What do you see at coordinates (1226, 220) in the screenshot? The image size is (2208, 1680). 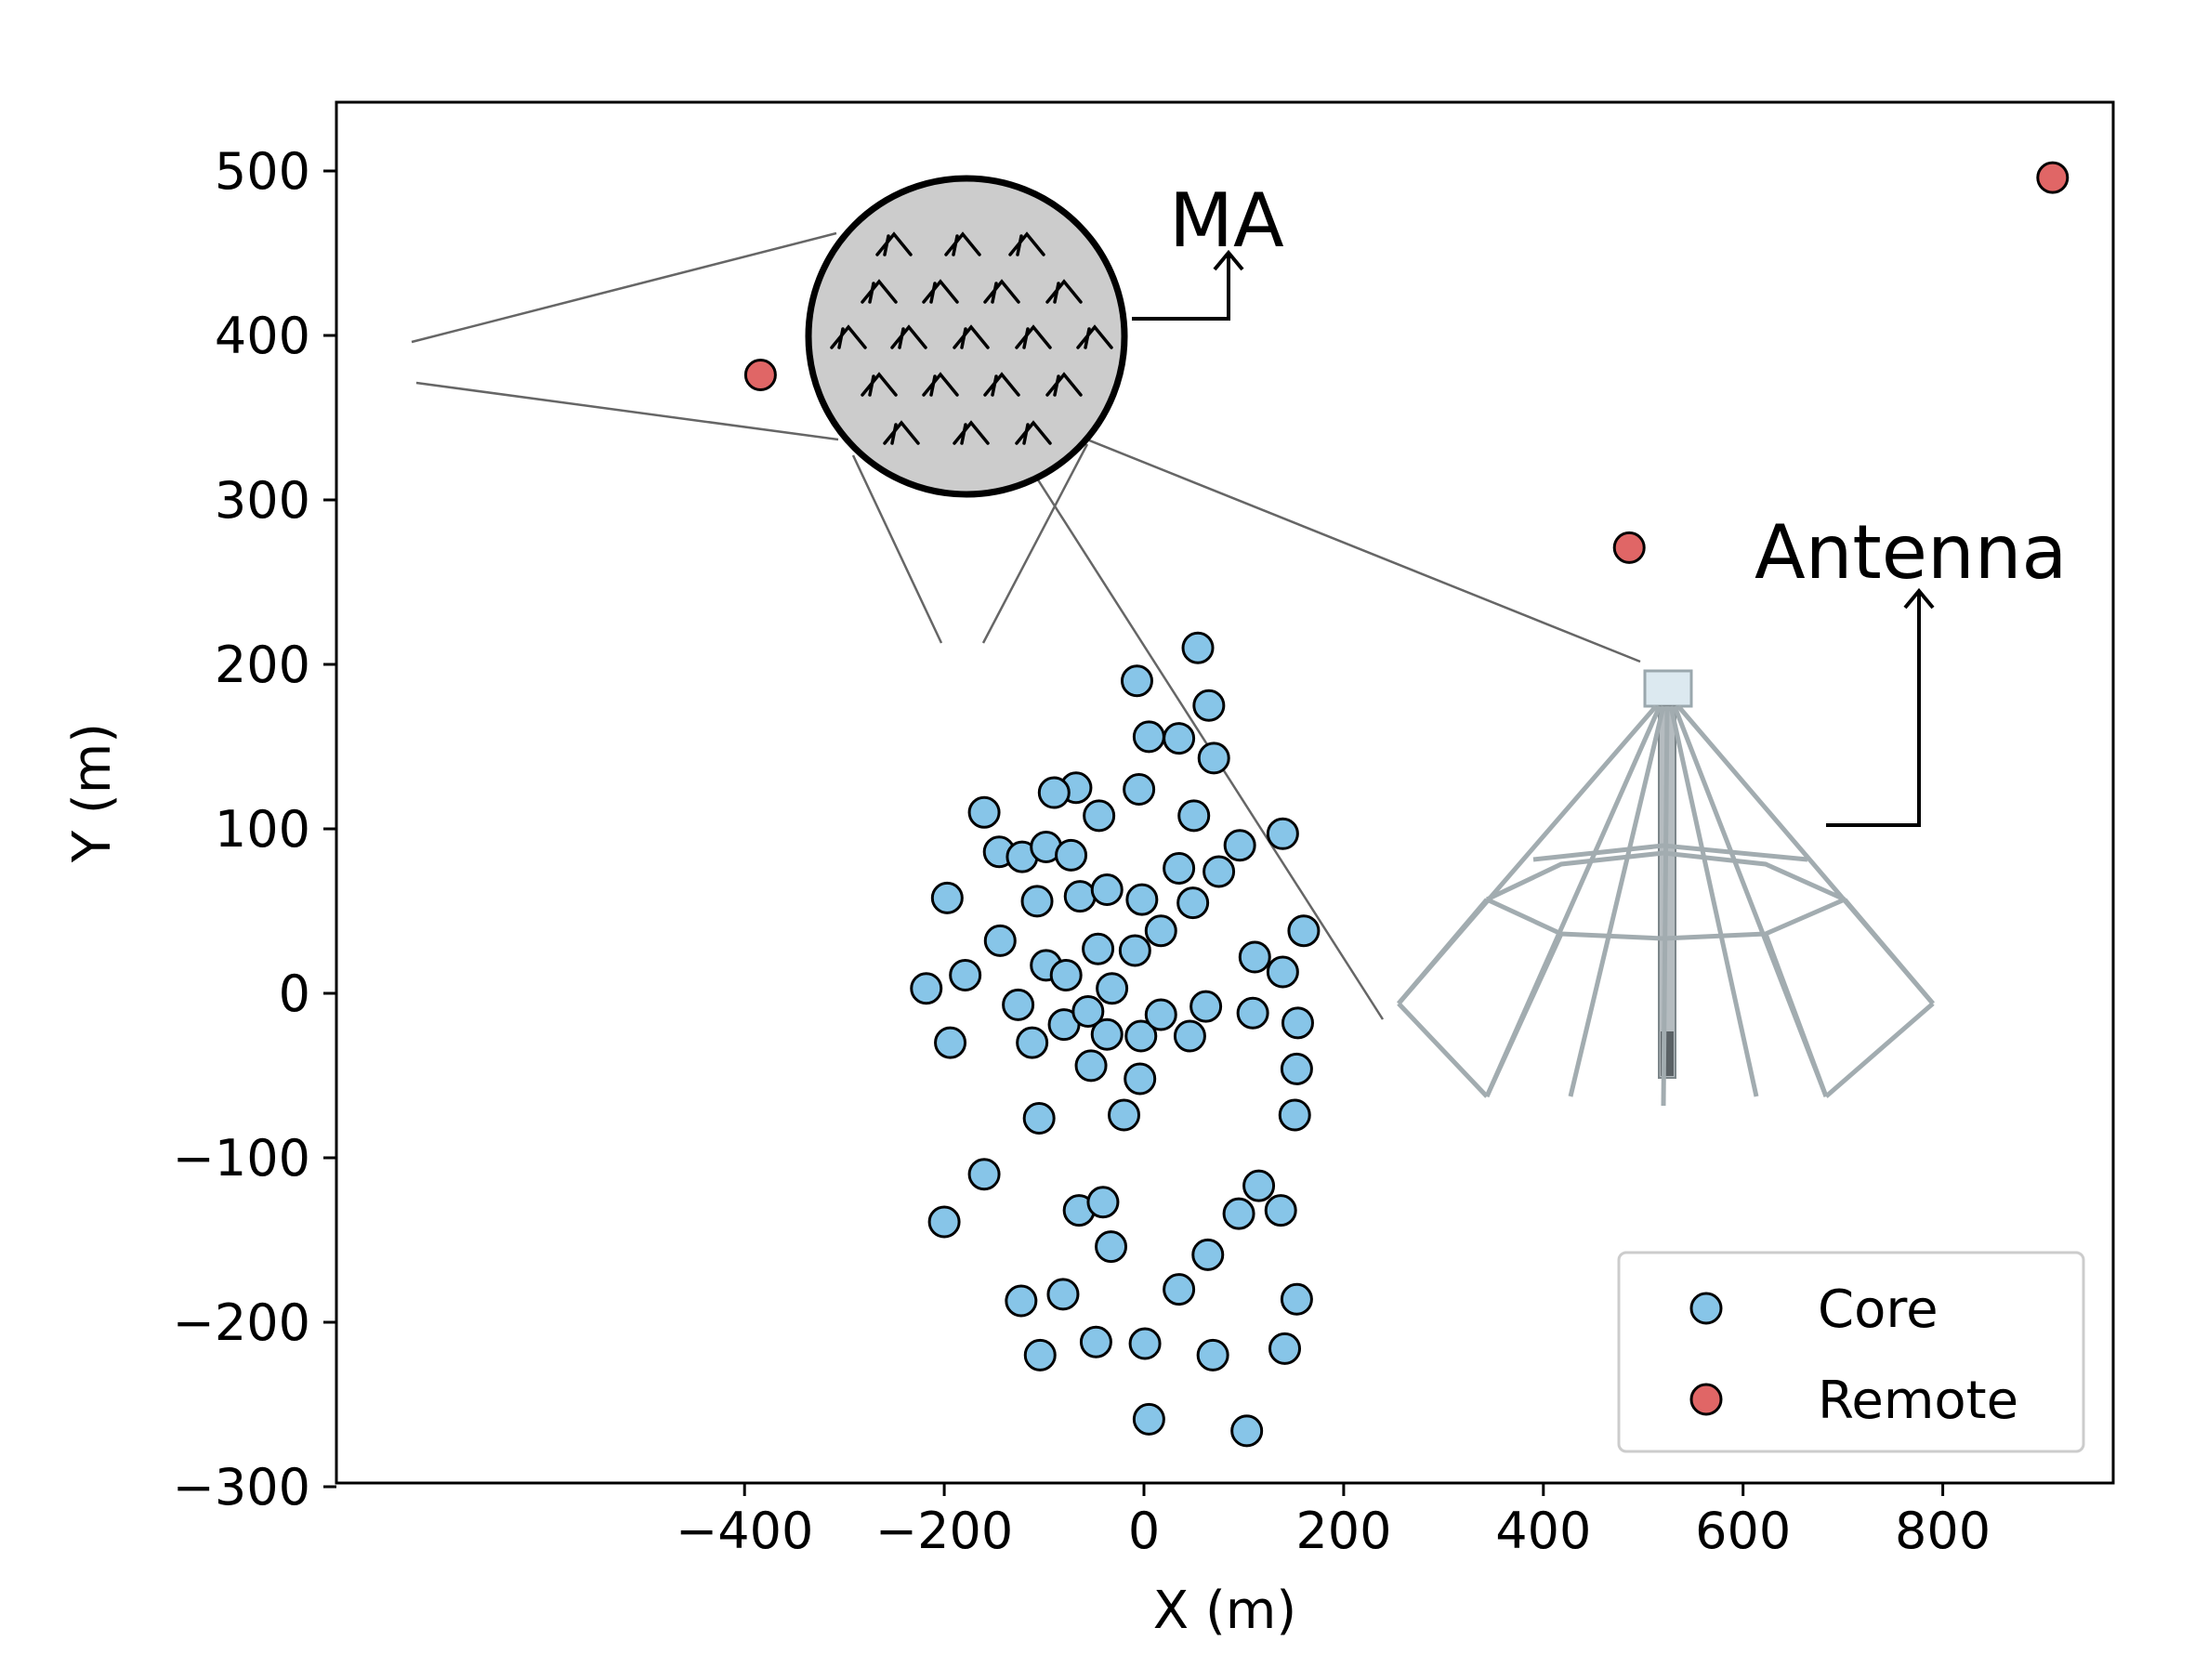 I see `ma-label: MA` at bounding box center [1226, 220].